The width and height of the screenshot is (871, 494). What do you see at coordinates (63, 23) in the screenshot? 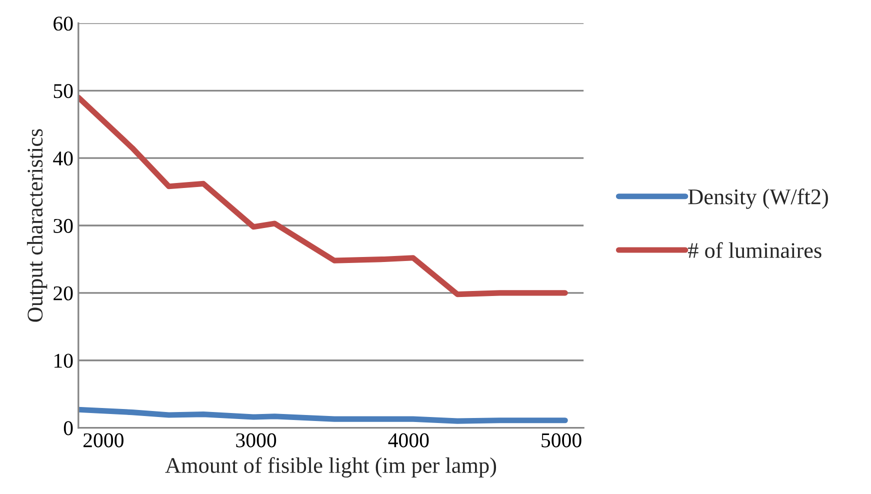
I see `y-tick-label: 60` at bounding box center [63, 23].